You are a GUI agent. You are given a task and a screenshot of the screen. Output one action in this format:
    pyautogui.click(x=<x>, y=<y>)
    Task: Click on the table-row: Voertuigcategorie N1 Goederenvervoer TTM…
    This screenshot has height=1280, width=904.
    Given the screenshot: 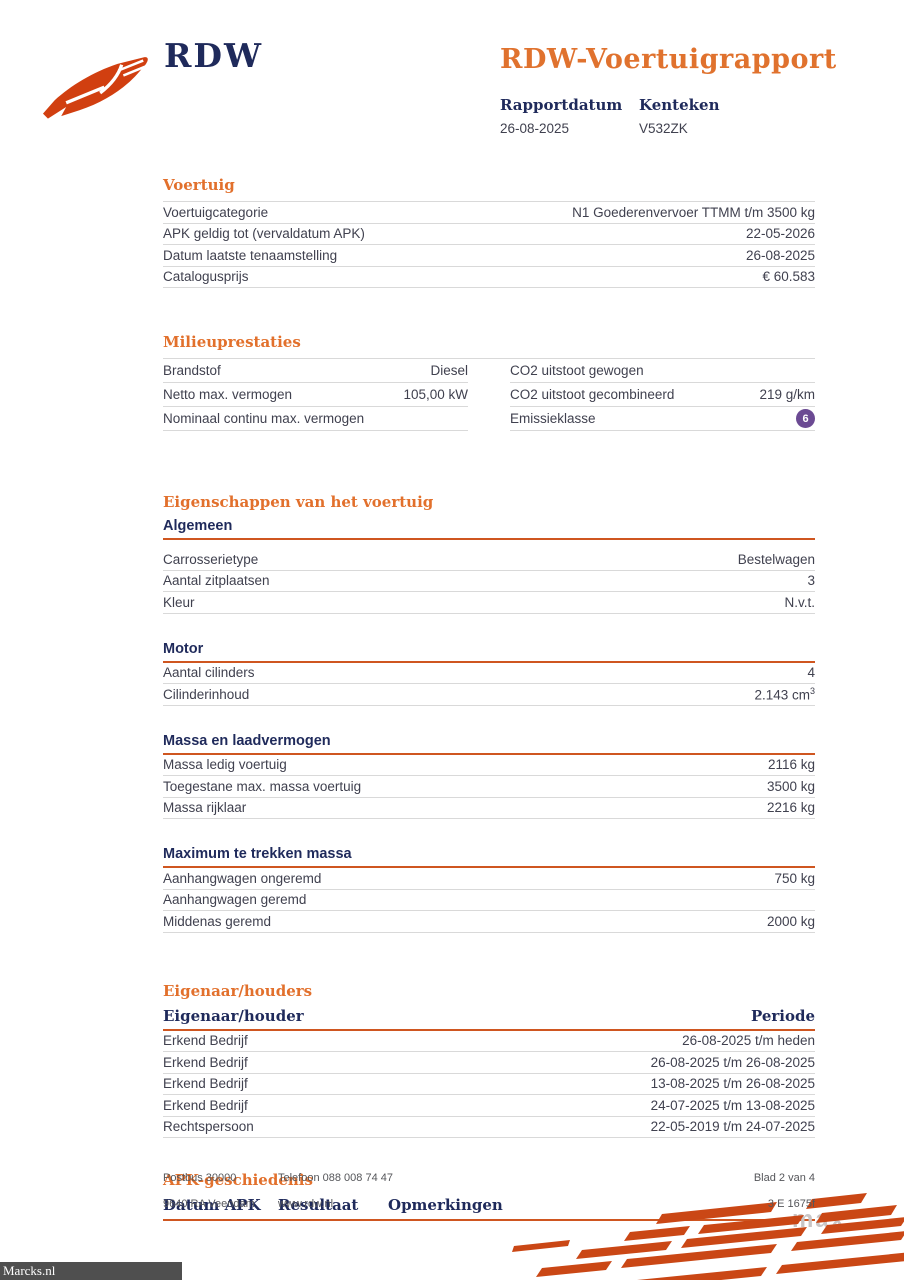 What is the action you would take?
    pyautogui.click(x=489, y=213)
    